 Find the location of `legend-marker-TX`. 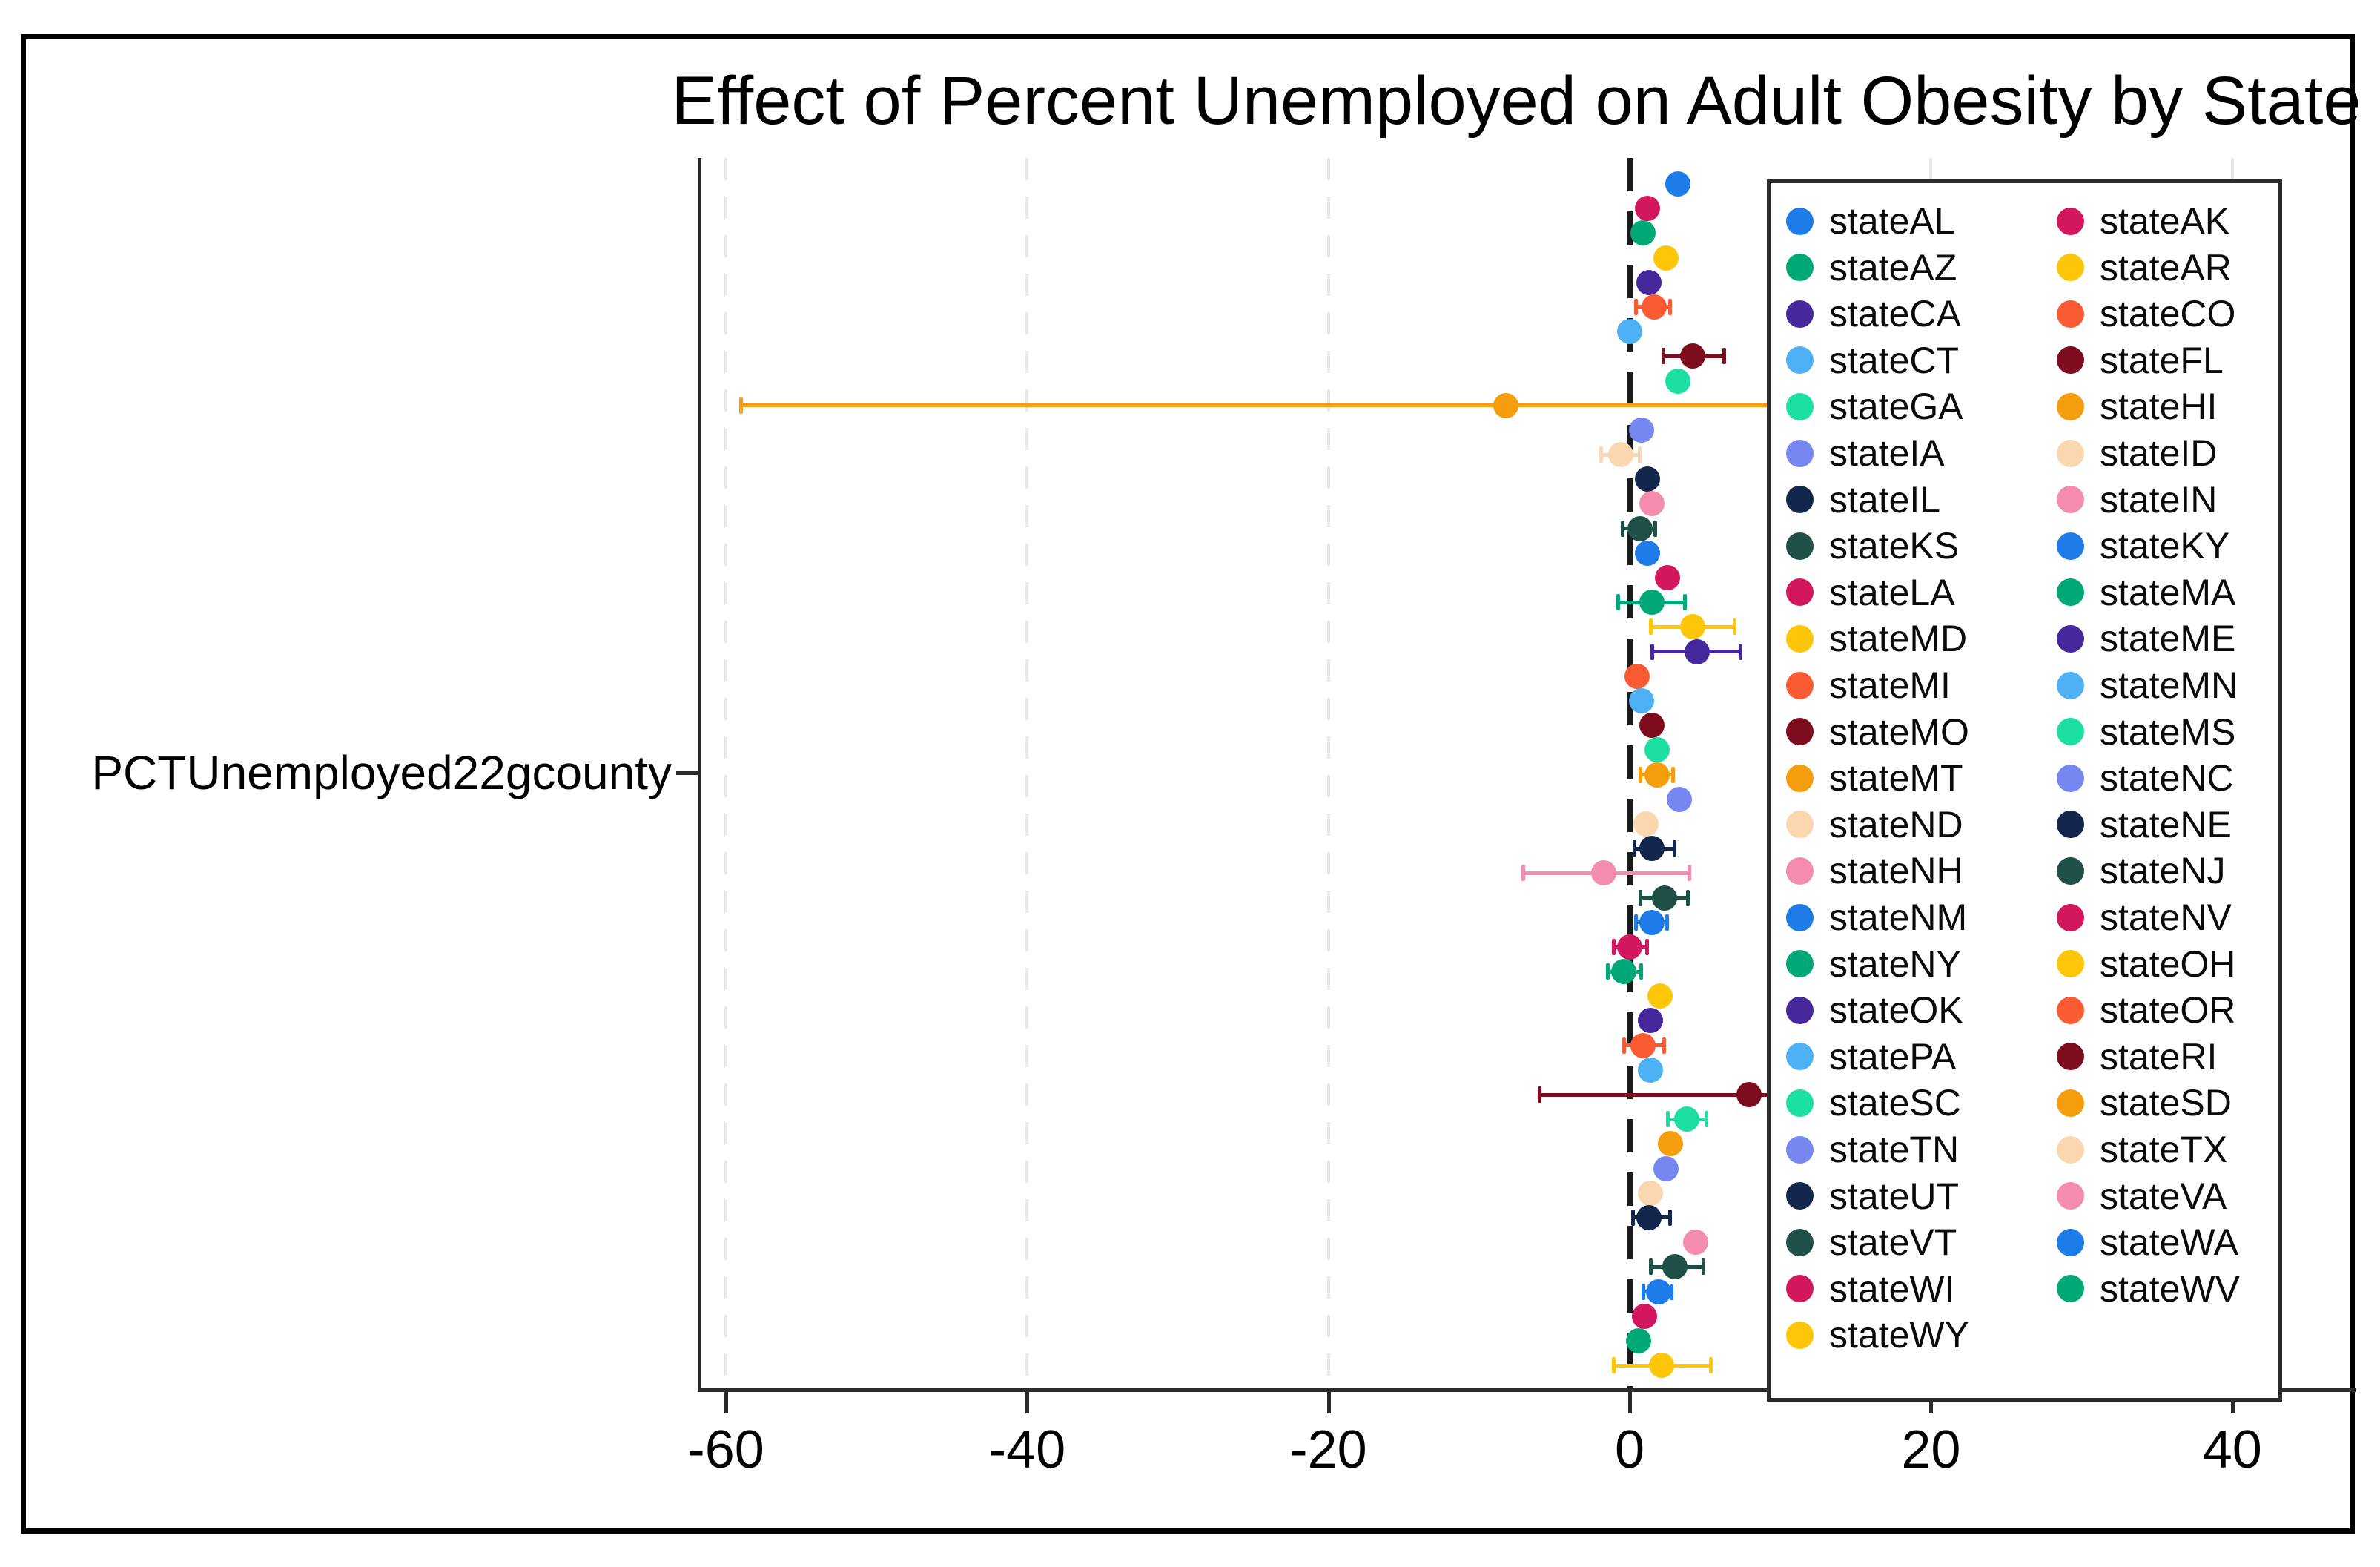

legend-marker-TX is located at coordinates (2070, 1149).